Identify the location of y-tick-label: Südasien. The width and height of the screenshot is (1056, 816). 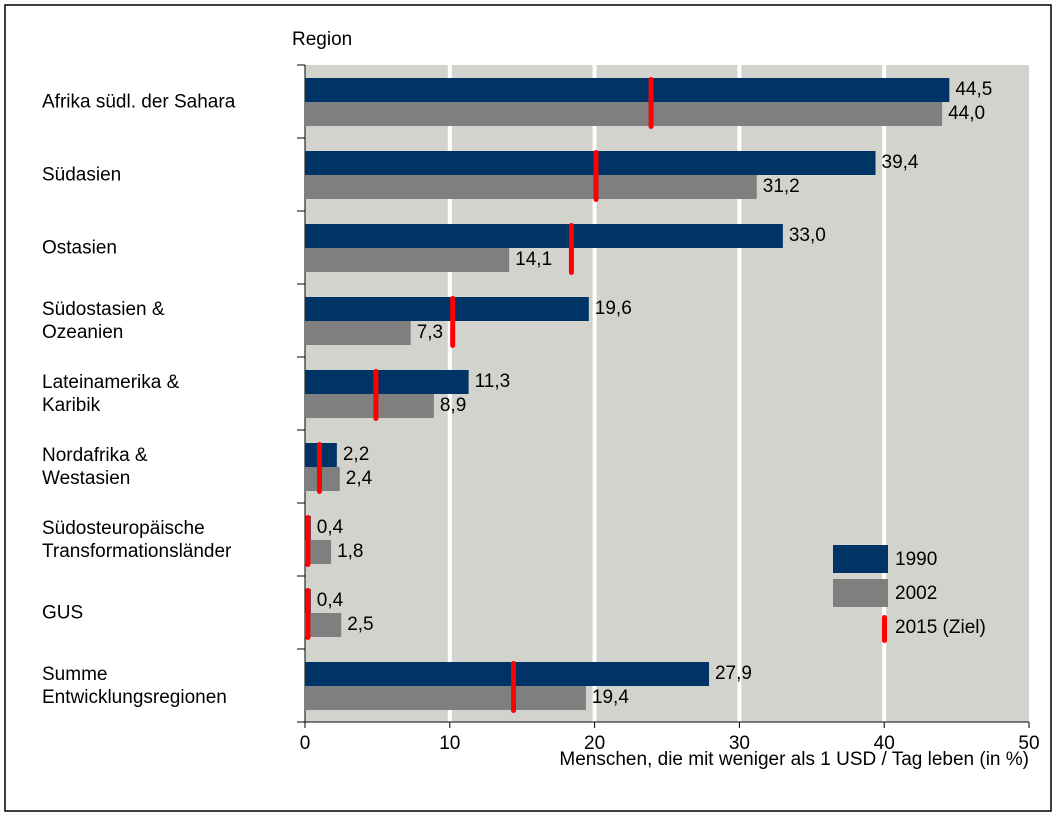
(82, 174).